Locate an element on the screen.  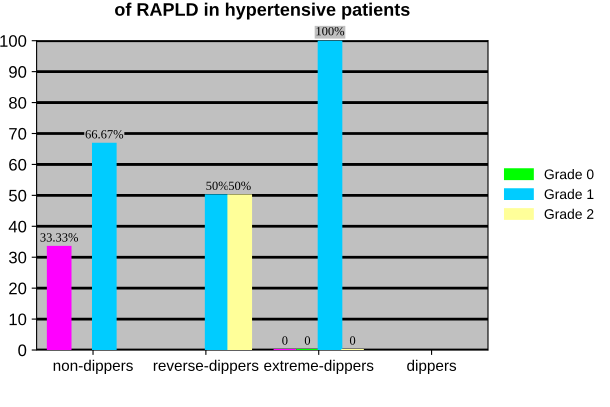
chart-title: of RAPLD in hypertensive patients is located at coordinates (262, 11).